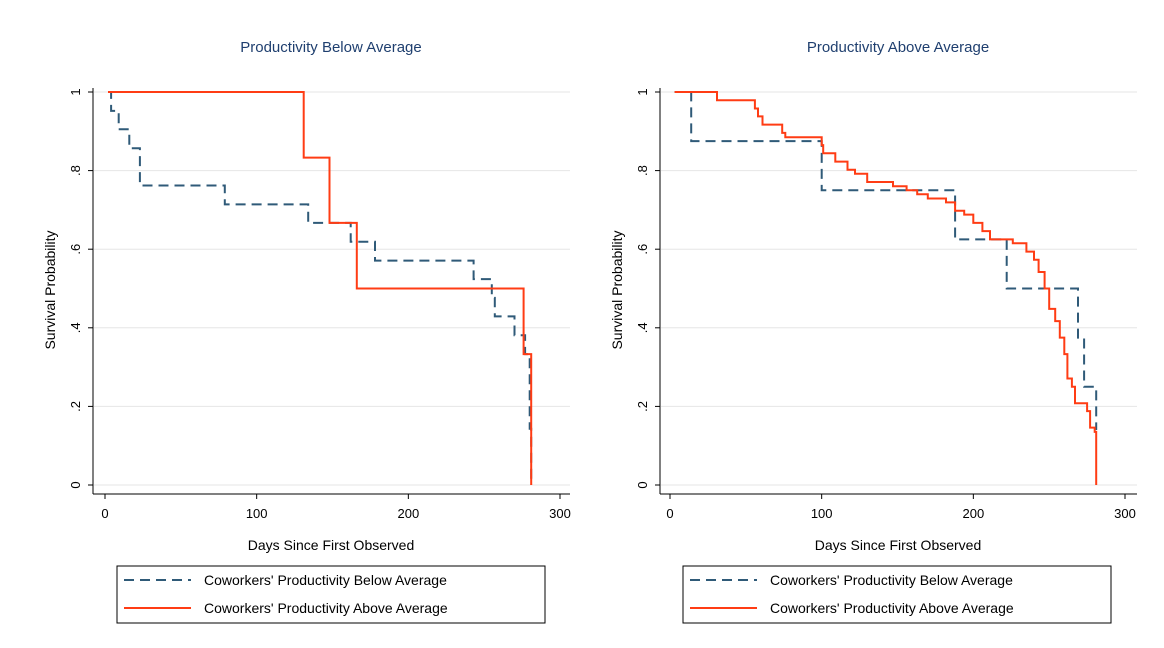 The width and height of the screenshot is (1164, 648). Describe the element at coordinates (331, 47) in the screenshot. I see `chart-title: Productivity Below Average` at that location.